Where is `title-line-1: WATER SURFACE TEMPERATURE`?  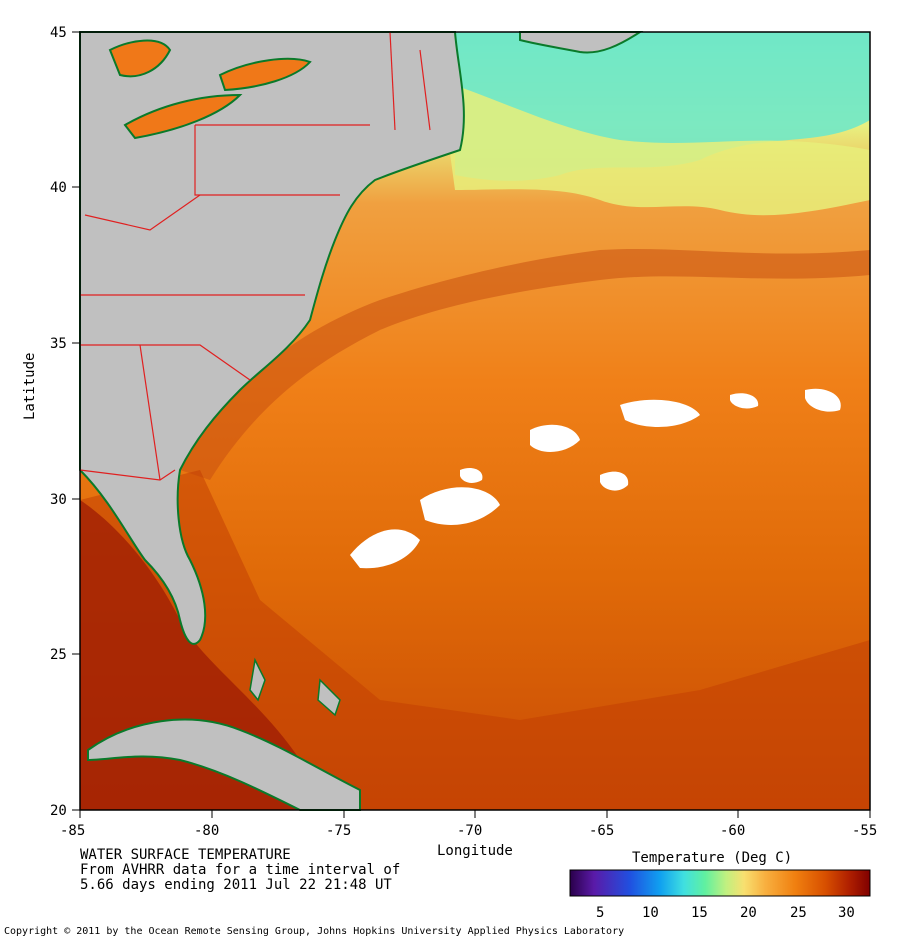
title-line-1: WATER SURFACE TEMPERATURE is located at coordinates (185, 855).